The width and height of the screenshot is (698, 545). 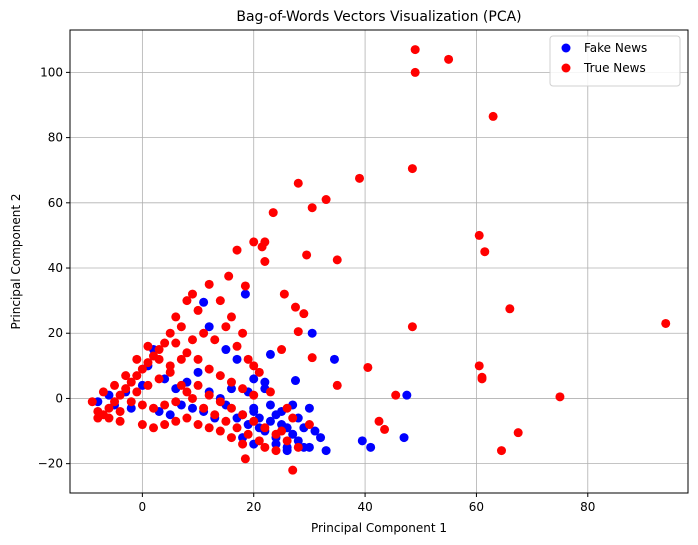 I want to click on y-axis-label: Principal Component 2, so click(x=16, y=261).